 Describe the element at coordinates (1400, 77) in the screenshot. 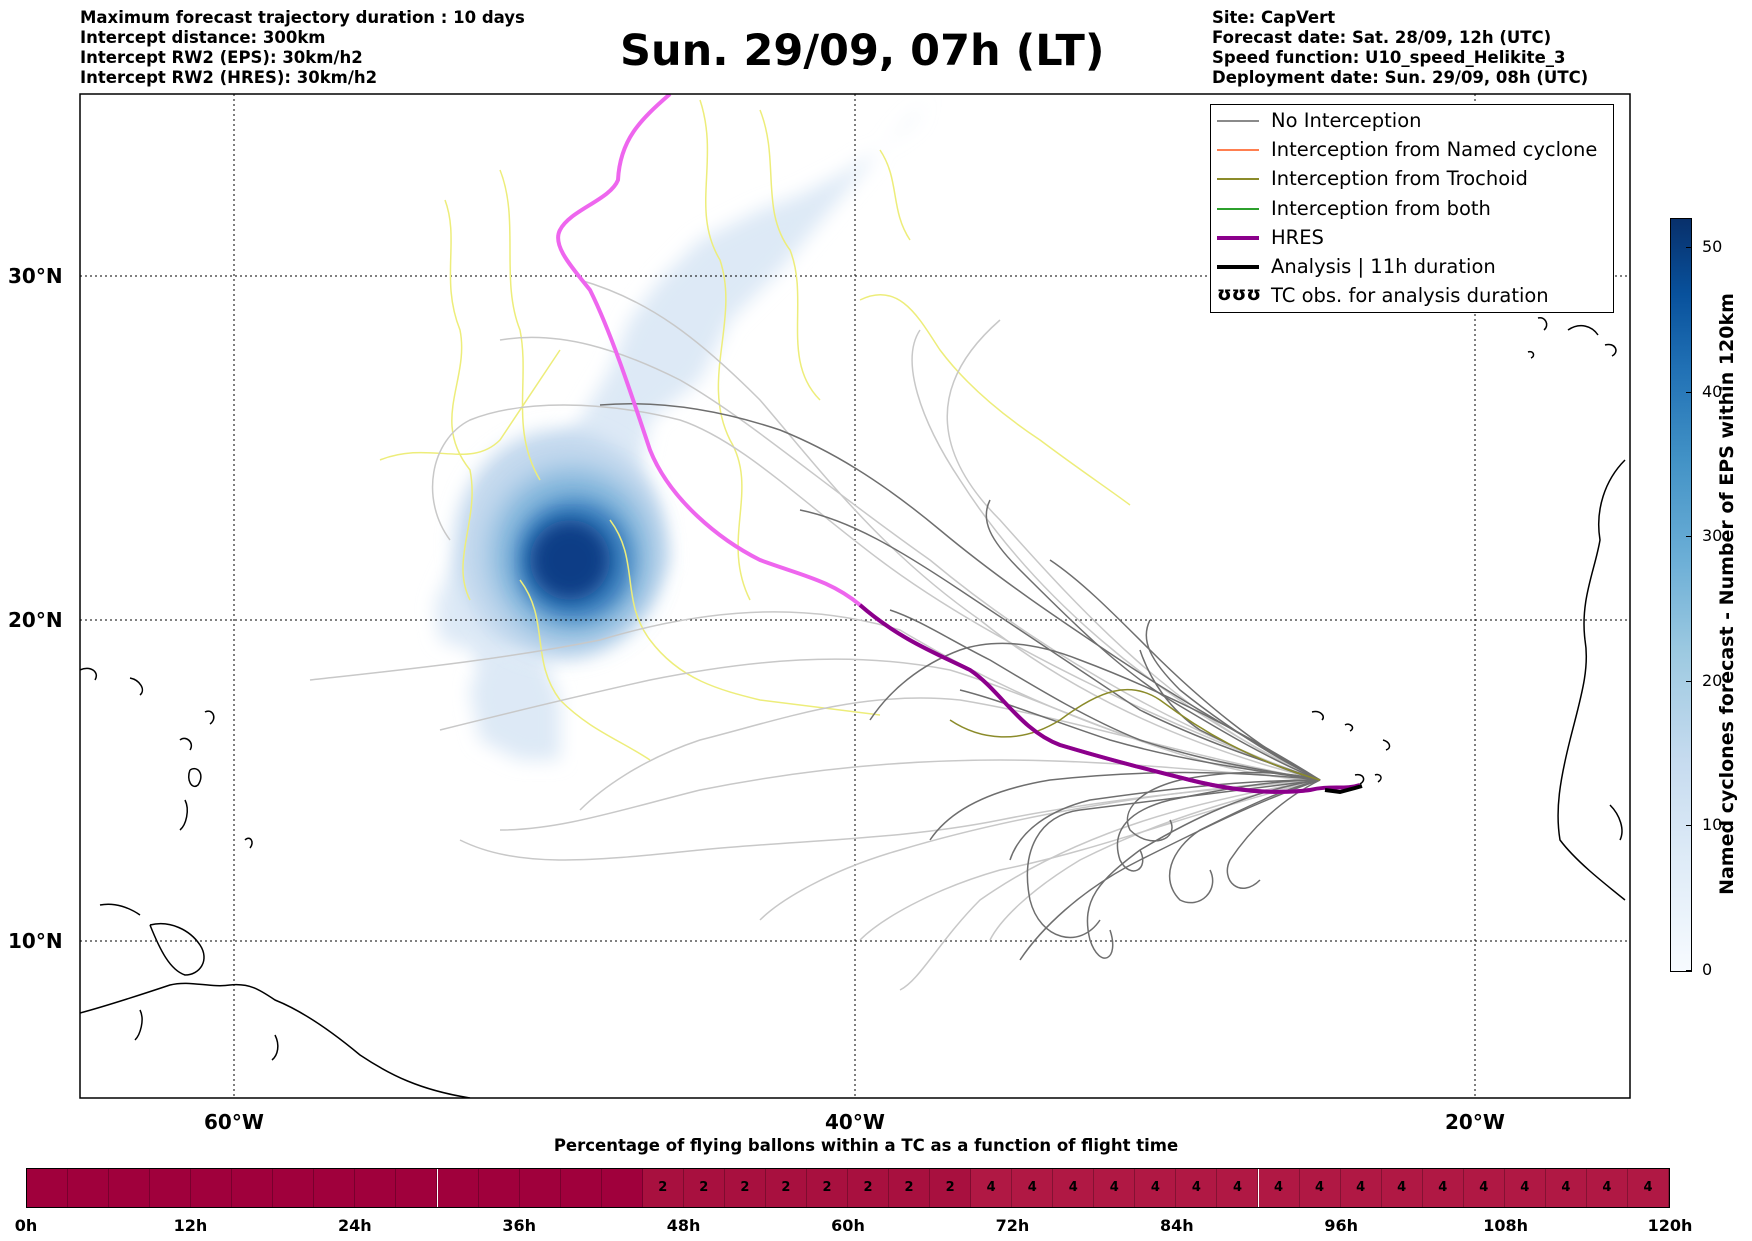

I see `deployment-date-text: Deployment date: Sun. 29/09, 08h (UTC)` at that location.